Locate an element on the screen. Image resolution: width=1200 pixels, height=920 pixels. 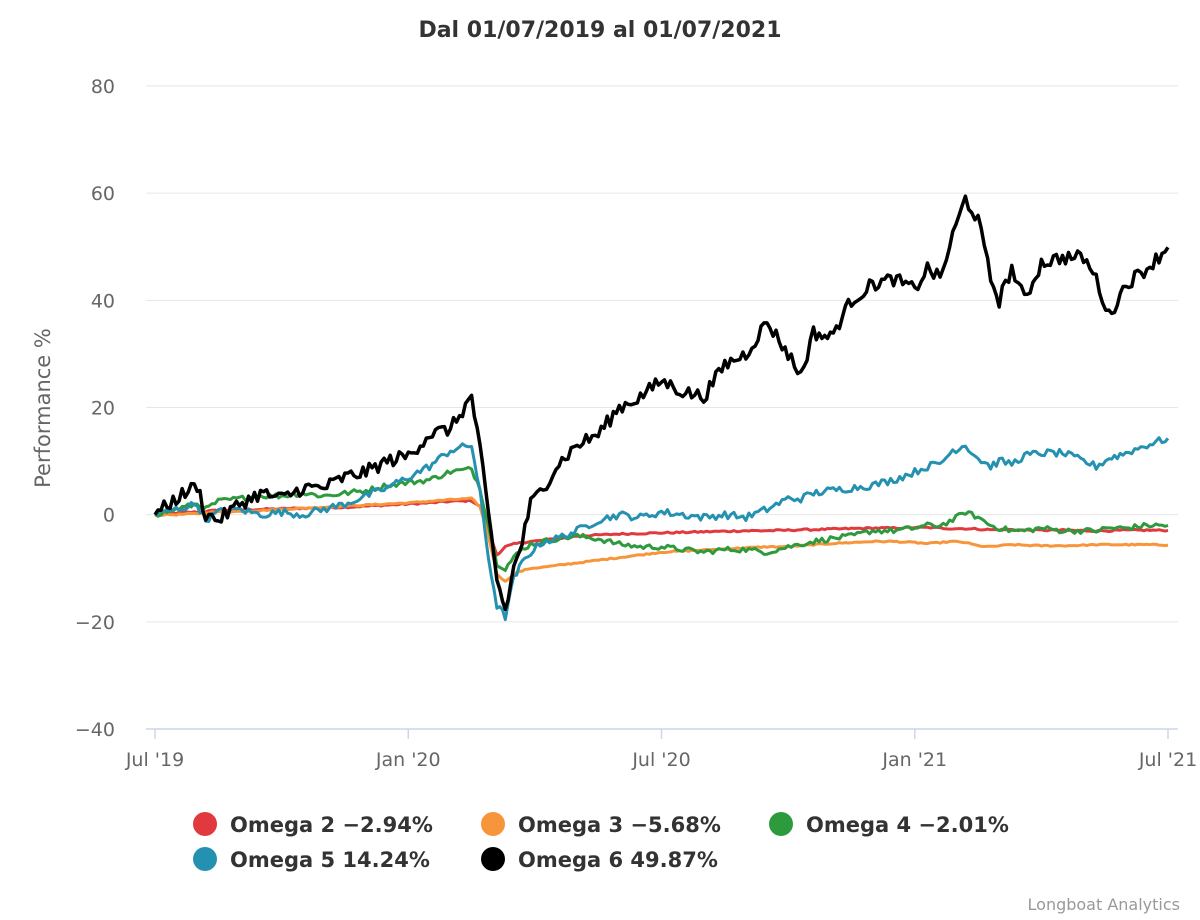
x-tick-label: Jul '19 is located at coordinates (154, 760).